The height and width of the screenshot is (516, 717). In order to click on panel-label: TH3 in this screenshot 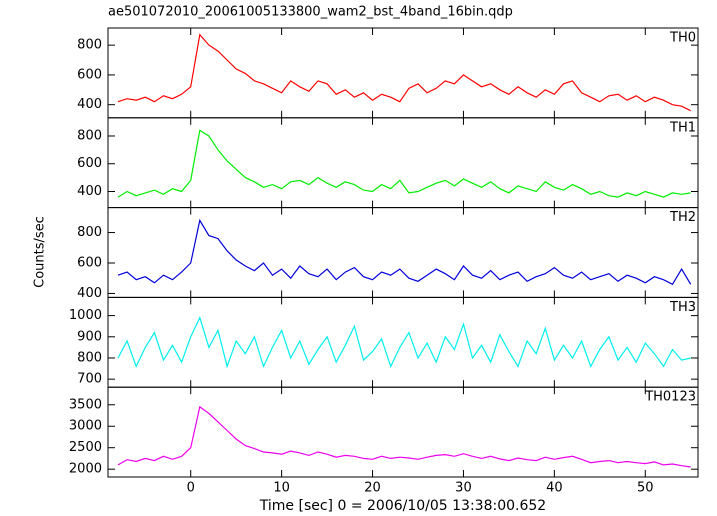, I will do `click(682, 307)`.